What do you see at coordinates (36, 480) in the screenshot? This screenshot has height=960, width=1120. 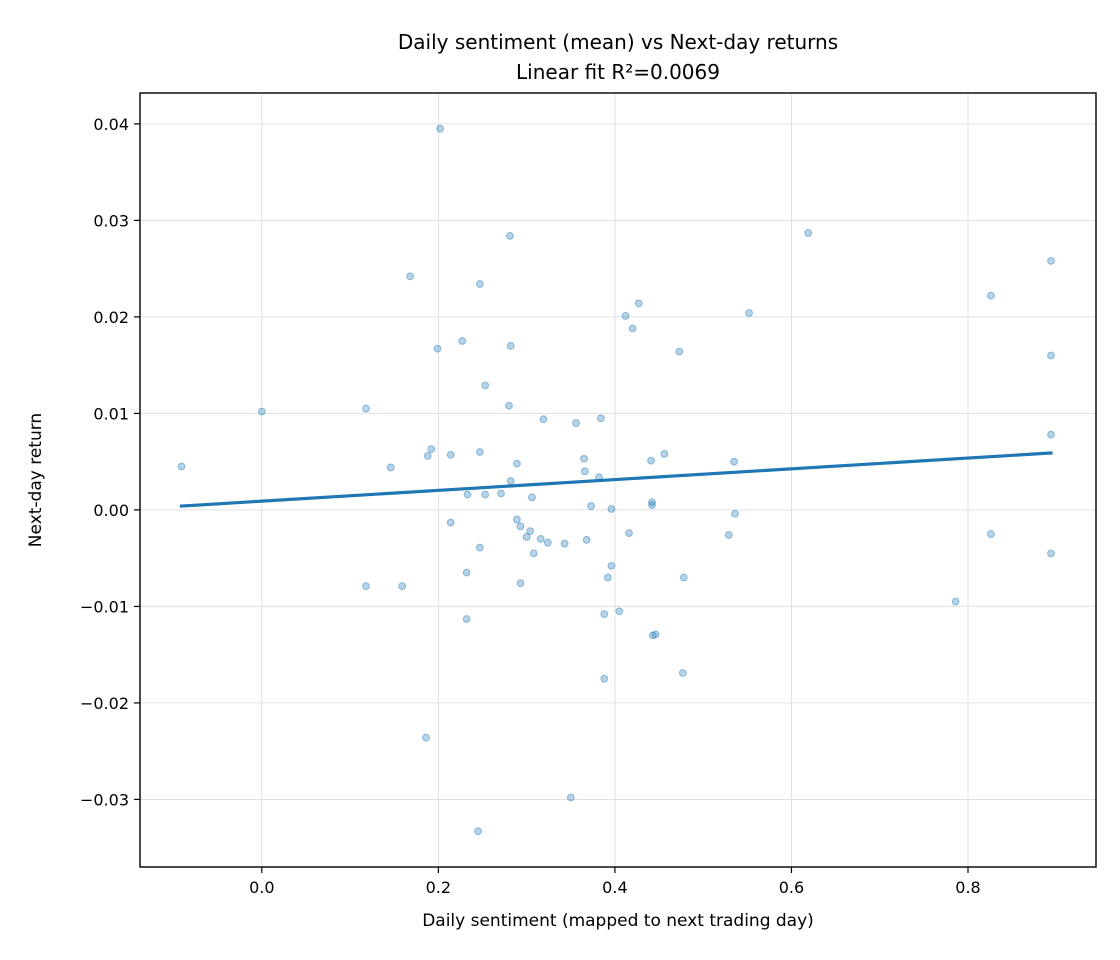 I see `y-axis-label: Next-day return` at bounding box center [36, 480].